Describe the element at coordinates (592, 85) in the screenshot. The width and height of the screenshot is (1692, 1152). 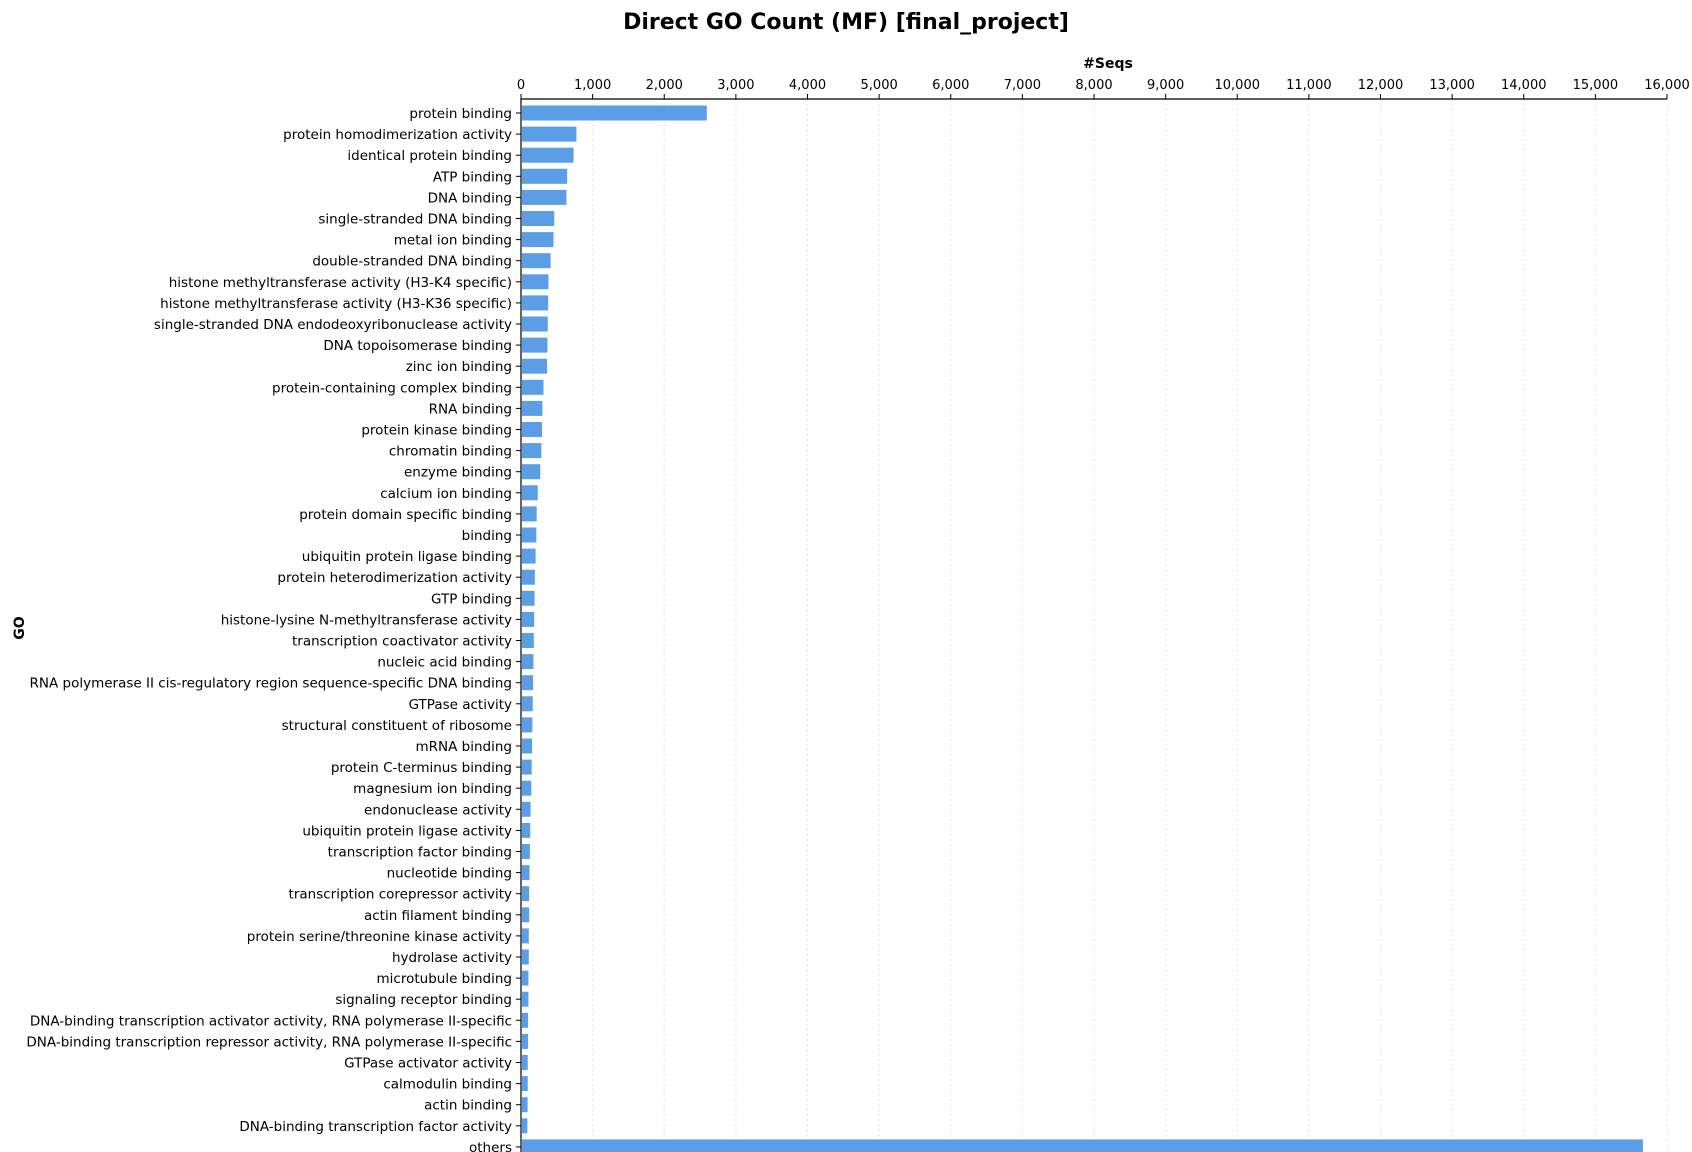
I see `x-tick-label: 1,000` at that location.